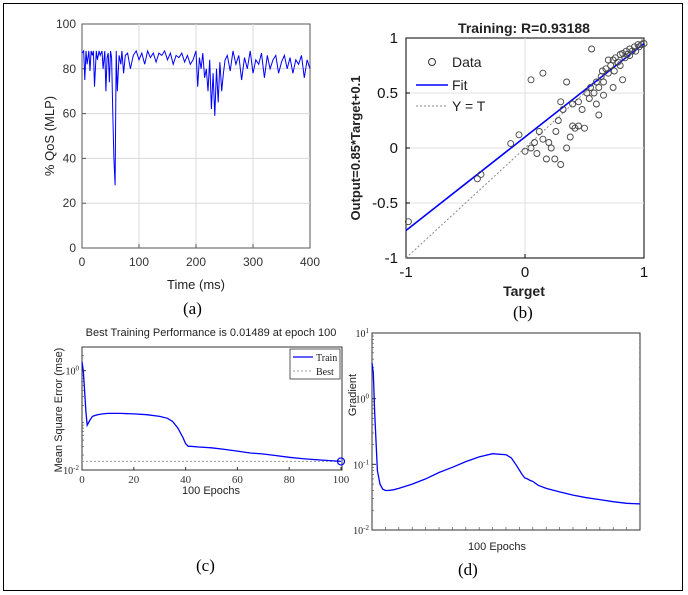 This screenshot has height=595, width=688. What do you see at coordinates (70, 114) in the screenshot?
I see `plot-a-ytick-label: 60` at bounding box center [70, 114].